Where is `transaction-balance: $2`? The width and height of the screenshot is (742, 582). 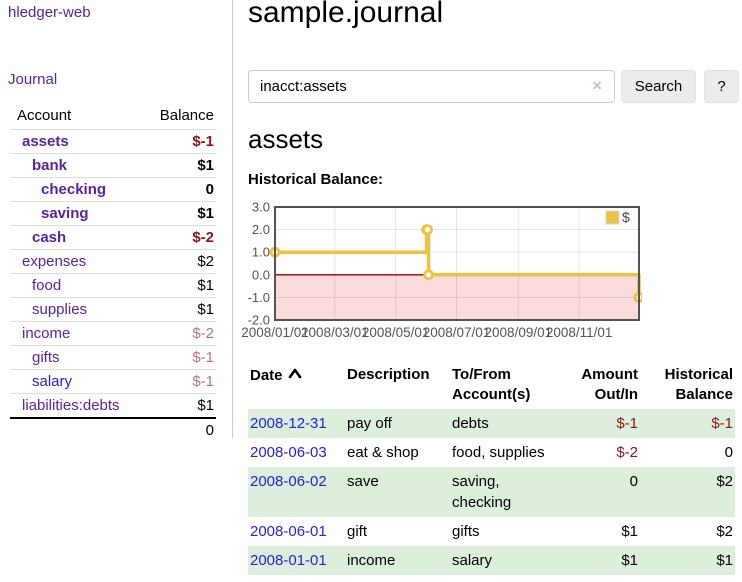
transaction-balance: $2 is located at coordinates (724, 531).